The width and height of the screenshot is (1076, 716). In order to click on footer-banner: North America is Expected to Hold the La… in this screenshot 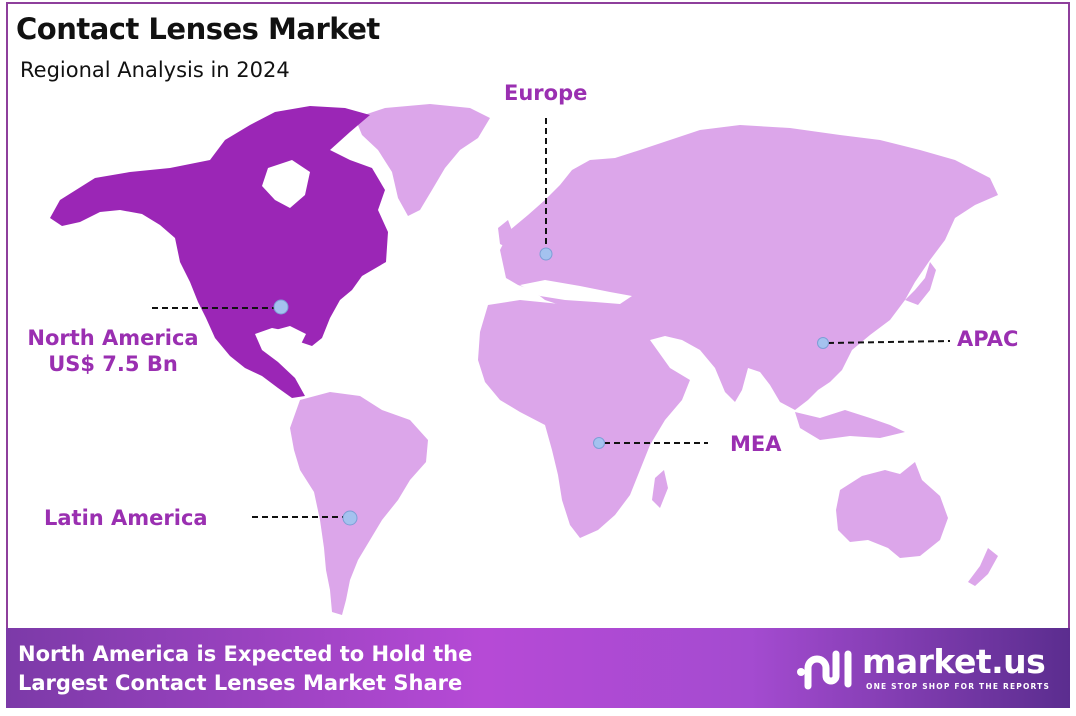, I will do `click(538, 668)`.